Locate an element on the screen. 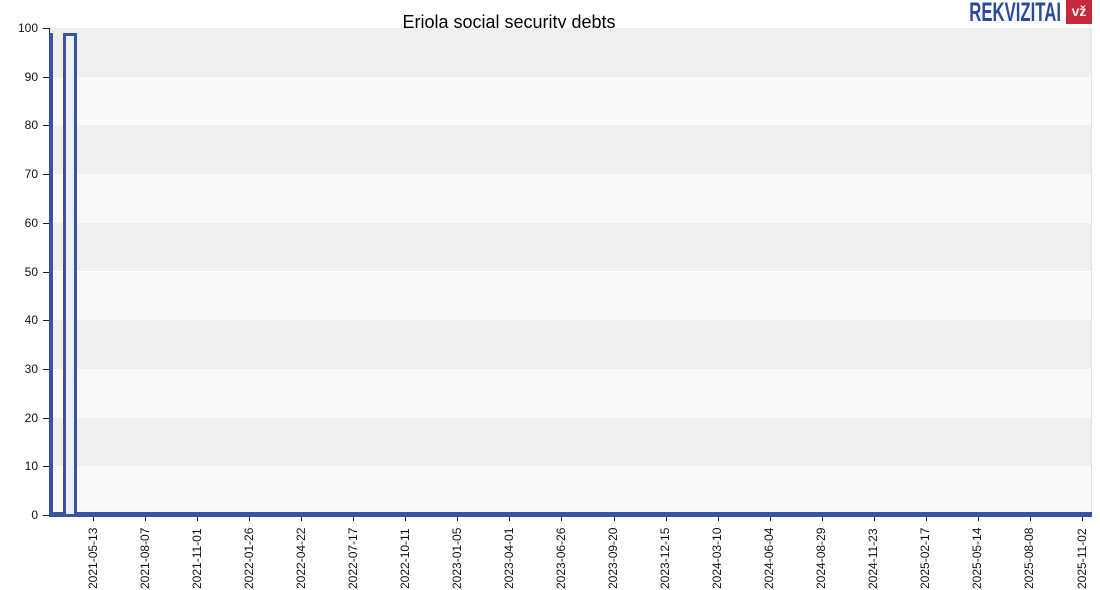 This screenshot has height=590, width=1100. vz-badge-icon: vž is located at coordinates (1079, 12).